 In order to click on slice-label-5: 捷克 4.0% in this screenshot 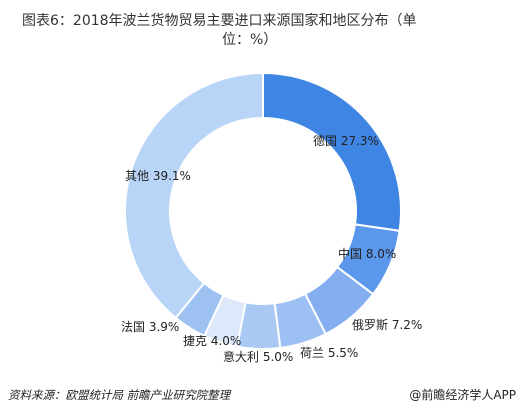, I will do `click(212, 341)`.